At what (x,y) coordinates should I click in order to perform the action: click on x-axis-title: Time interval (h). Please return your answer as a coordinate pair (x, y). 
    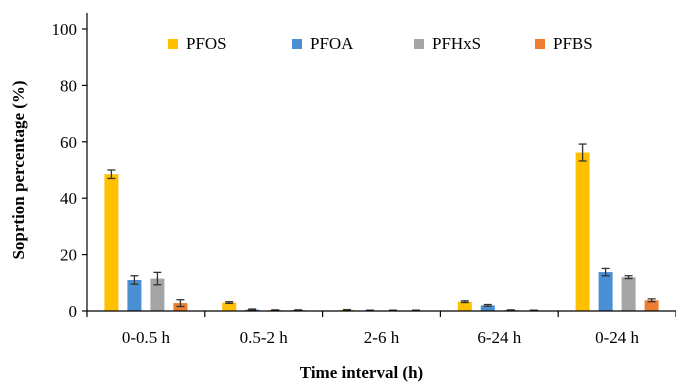
    Looking at the image, I should click on (361, 372).